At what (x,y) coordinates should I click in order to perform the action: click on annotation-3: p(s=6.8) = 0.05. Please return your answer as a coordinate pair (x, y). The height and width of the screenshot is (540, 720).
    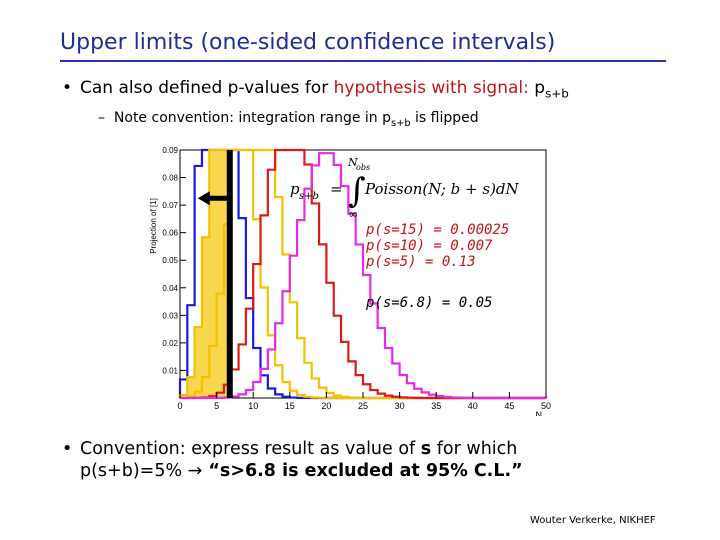
    Looking at the image, I should click on (428, 303).